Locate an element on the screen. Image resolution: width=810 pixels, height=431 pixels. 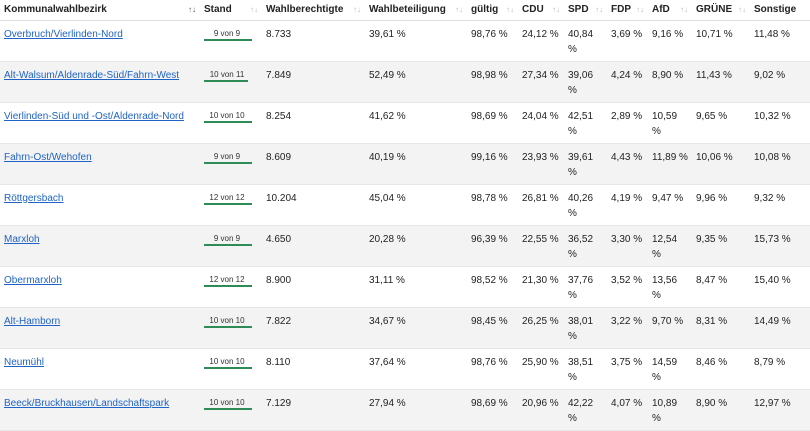
cell-afd: 9,47 % is located at coordinates (668, 198).